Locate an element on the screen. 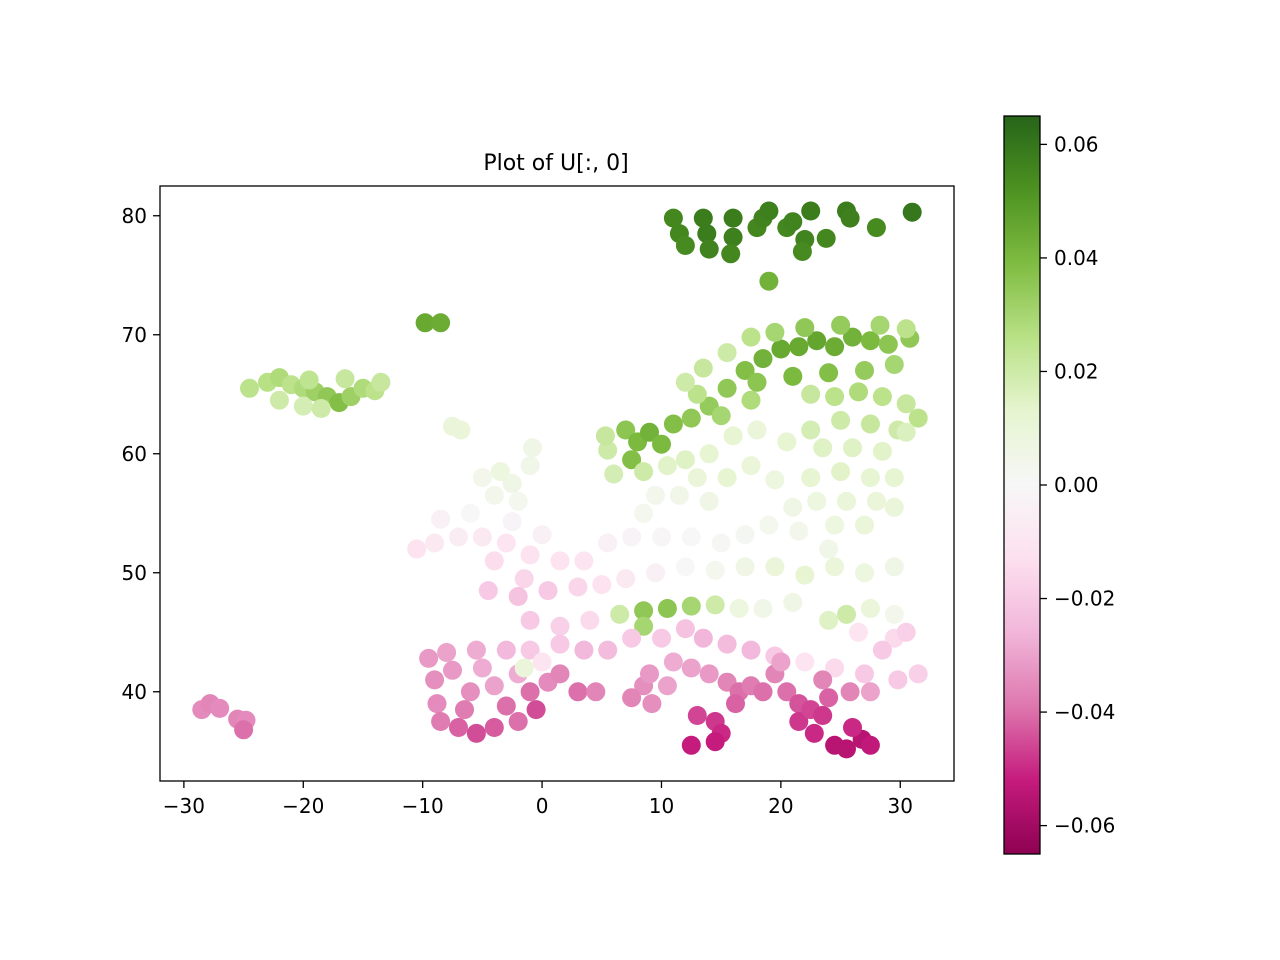  x-tick-label: 20 is located at coordinates (780, 806).